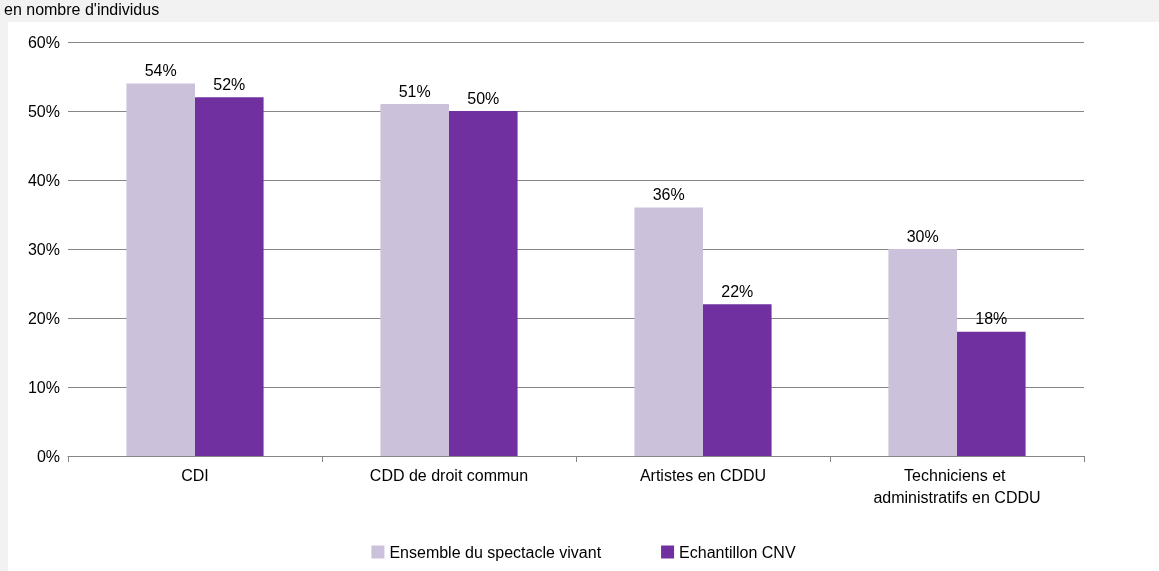 The image size is (1159, 571). I want to click on data-label: 51%, so click(414, 91).